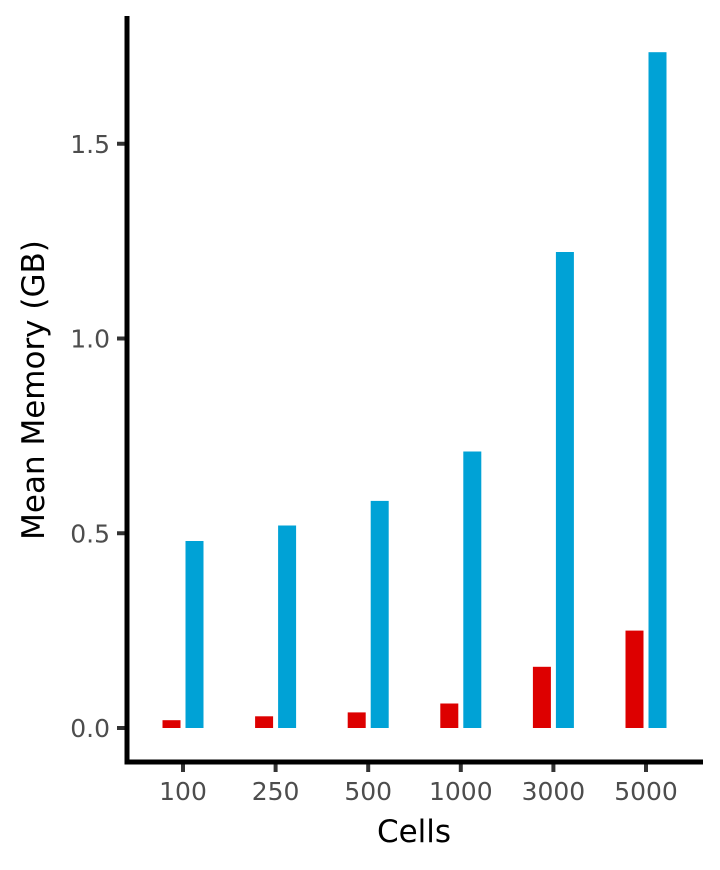  Describe the element at coordinates (418, 785) in the screenshot. I see `x-axis-ticks: 100 250 500 1000 3000 5000` at that location.